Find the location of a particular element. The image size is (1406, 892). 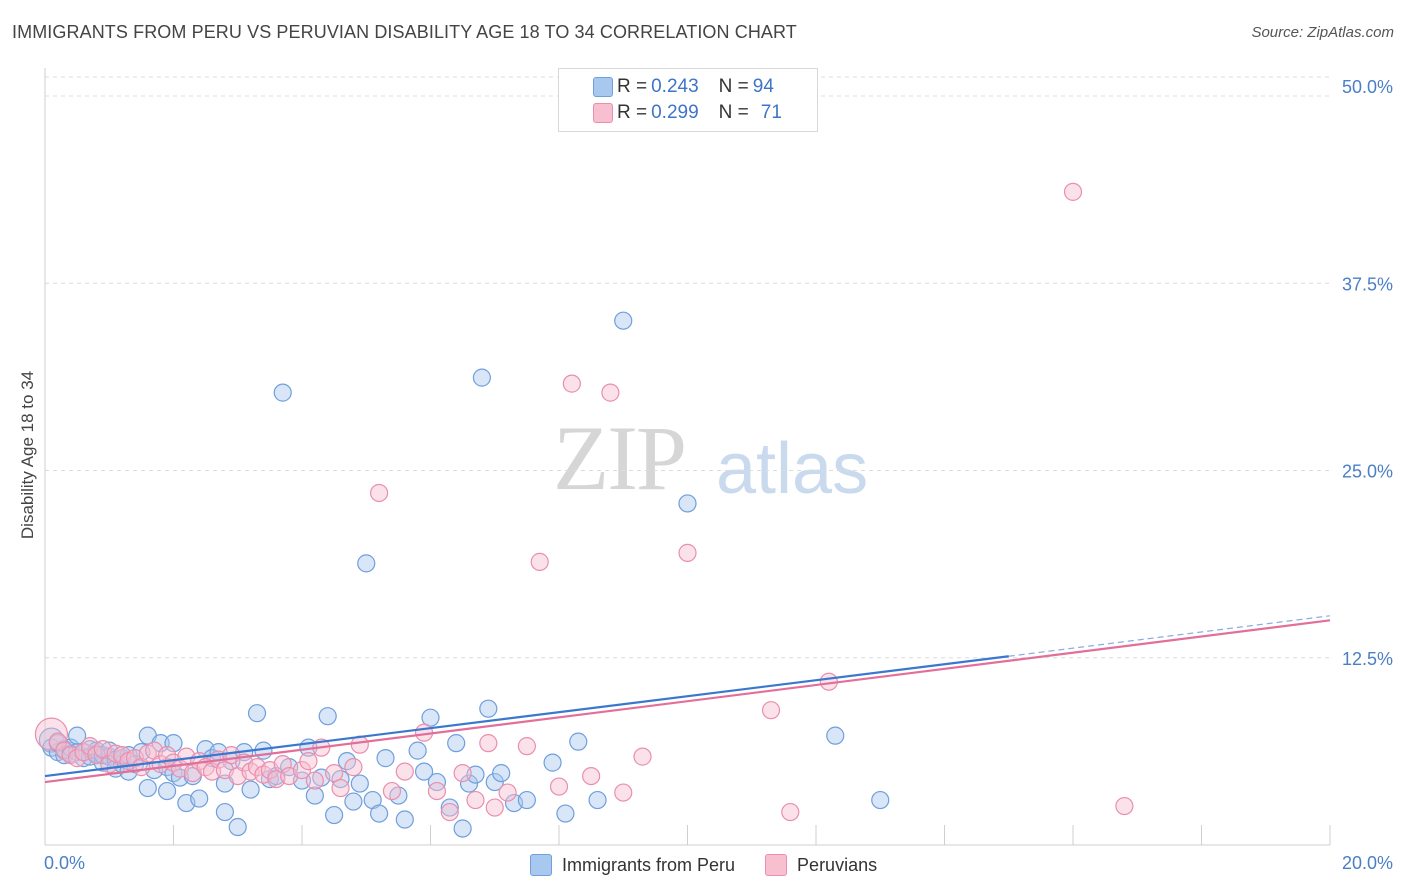

legend-label: Peruvians is located at coordinates (837, 864).